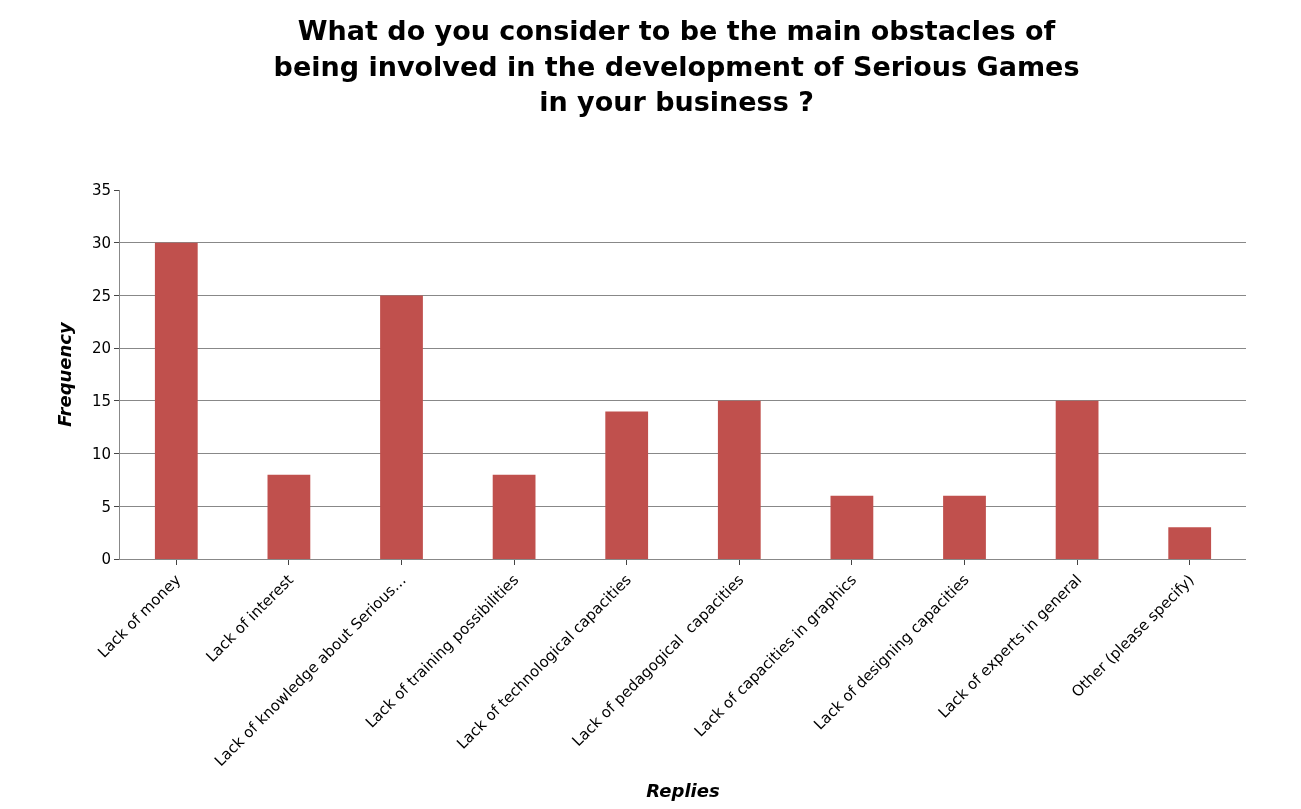 This screenshot has height=809, width=1301. I want to click on y-tick-label: 0, so click(106, 559).